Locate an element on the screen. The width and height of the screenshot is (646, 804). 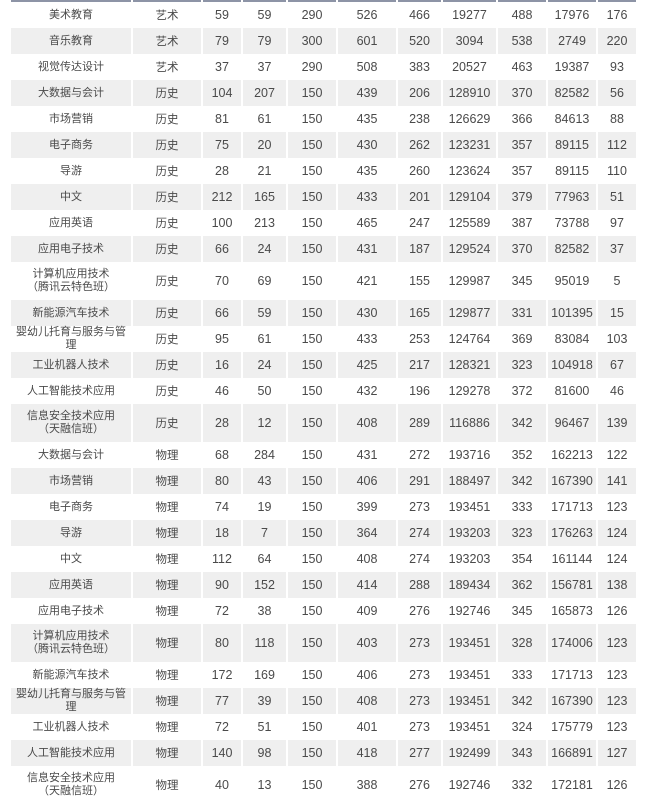
value-cell: 124764 is located at coordinates (470, 339).